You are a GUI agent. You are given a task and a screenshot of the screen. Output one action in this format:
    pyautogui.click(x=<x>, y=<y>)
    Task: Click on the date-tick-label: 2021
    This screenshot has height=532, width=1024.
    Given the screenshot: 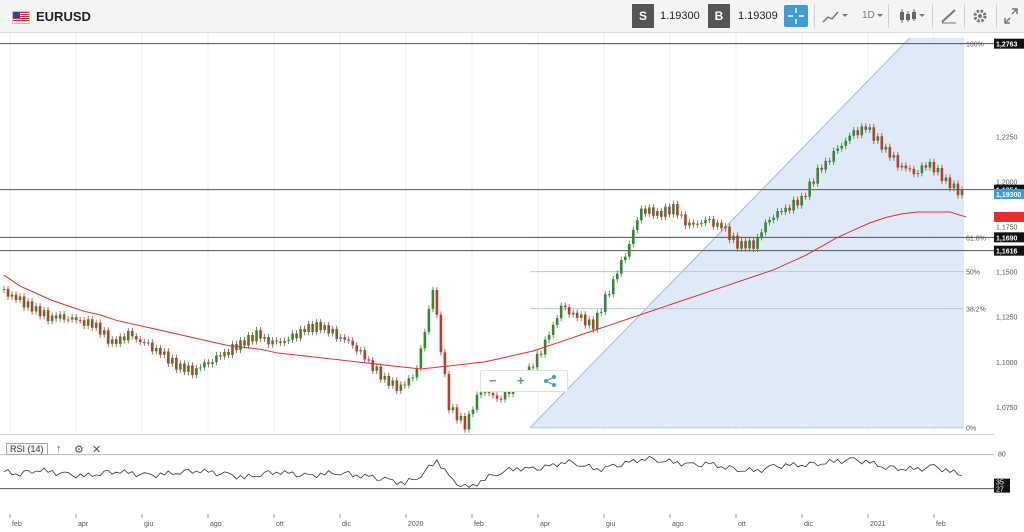 What is the action you would take?
    pyautogui.click(x=878, y=524)
    